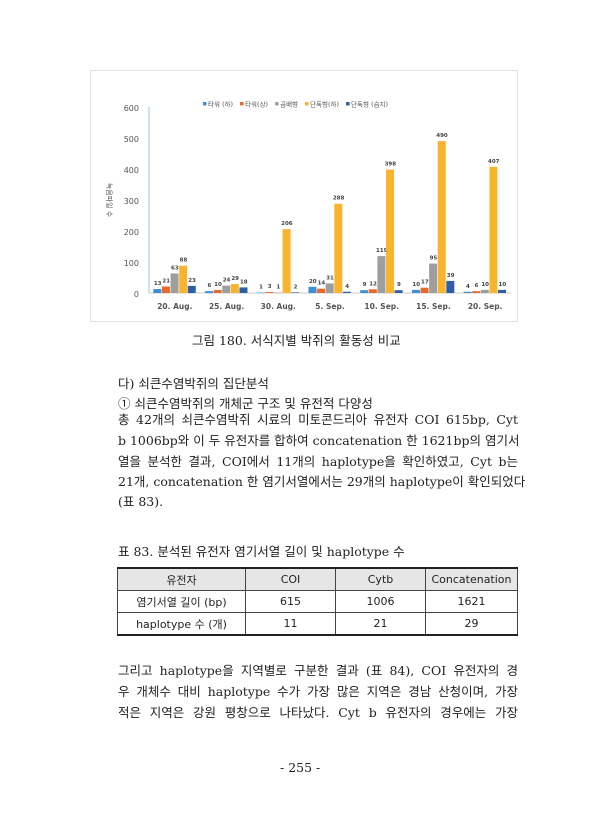 This screenshot has width=606, height=840. I want to click on table-row: 염기서열 길이 (bp) 615 1006 1621, so click(317, 601).